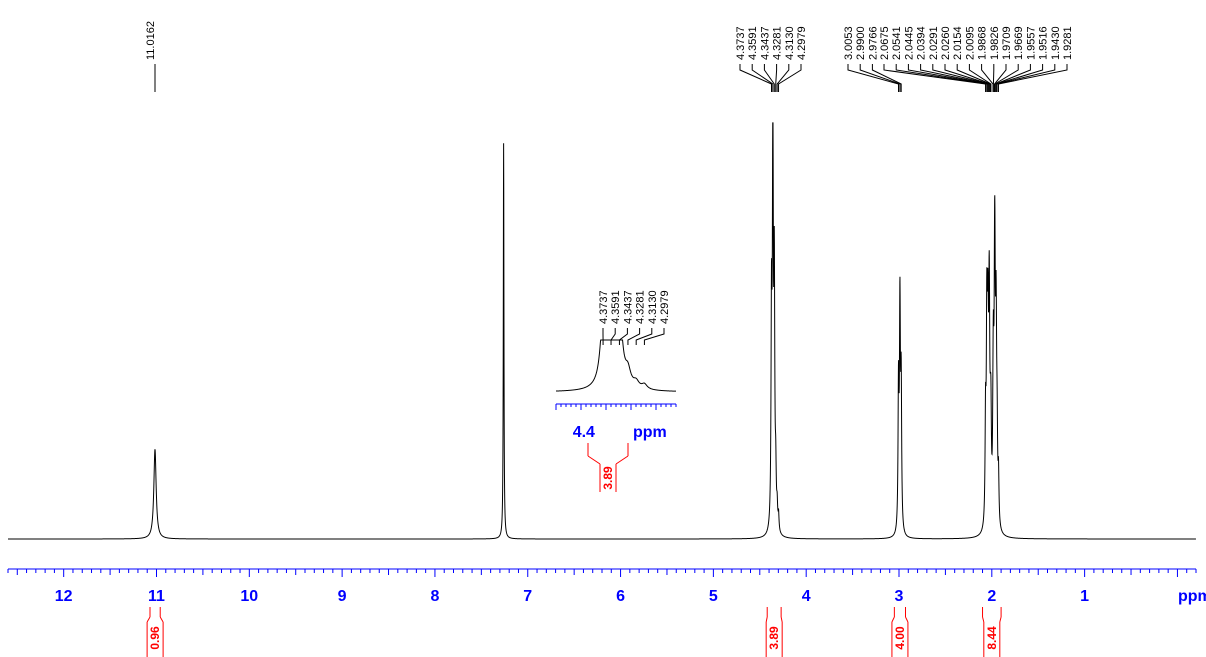  Describe the element at coordinates (620, 596) in the screenshot. I see `x-tick-label: 6` at that location.